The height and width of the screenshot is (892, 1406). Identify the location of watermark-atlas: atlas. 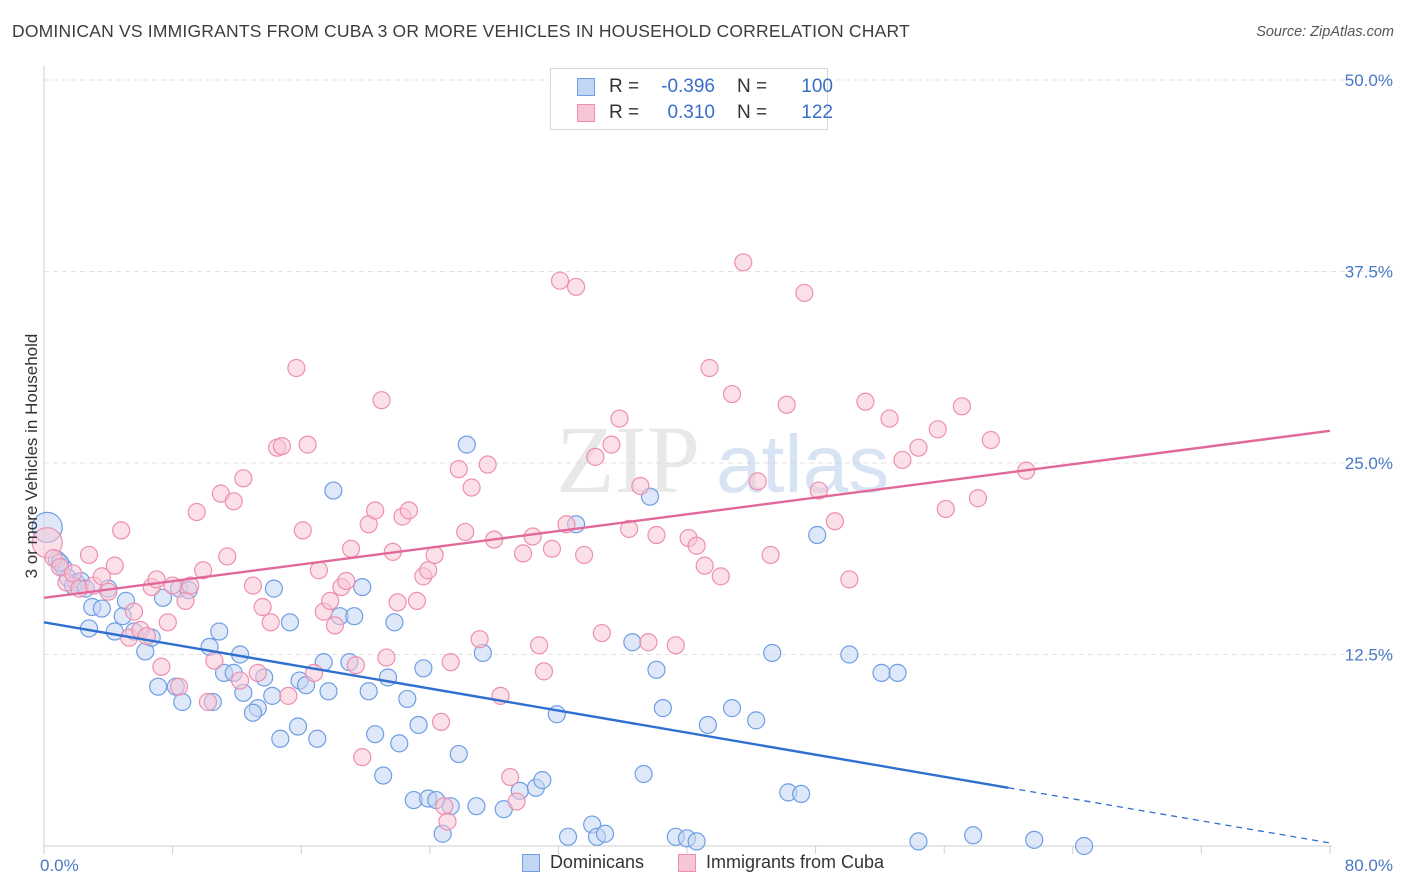
(802, 464).